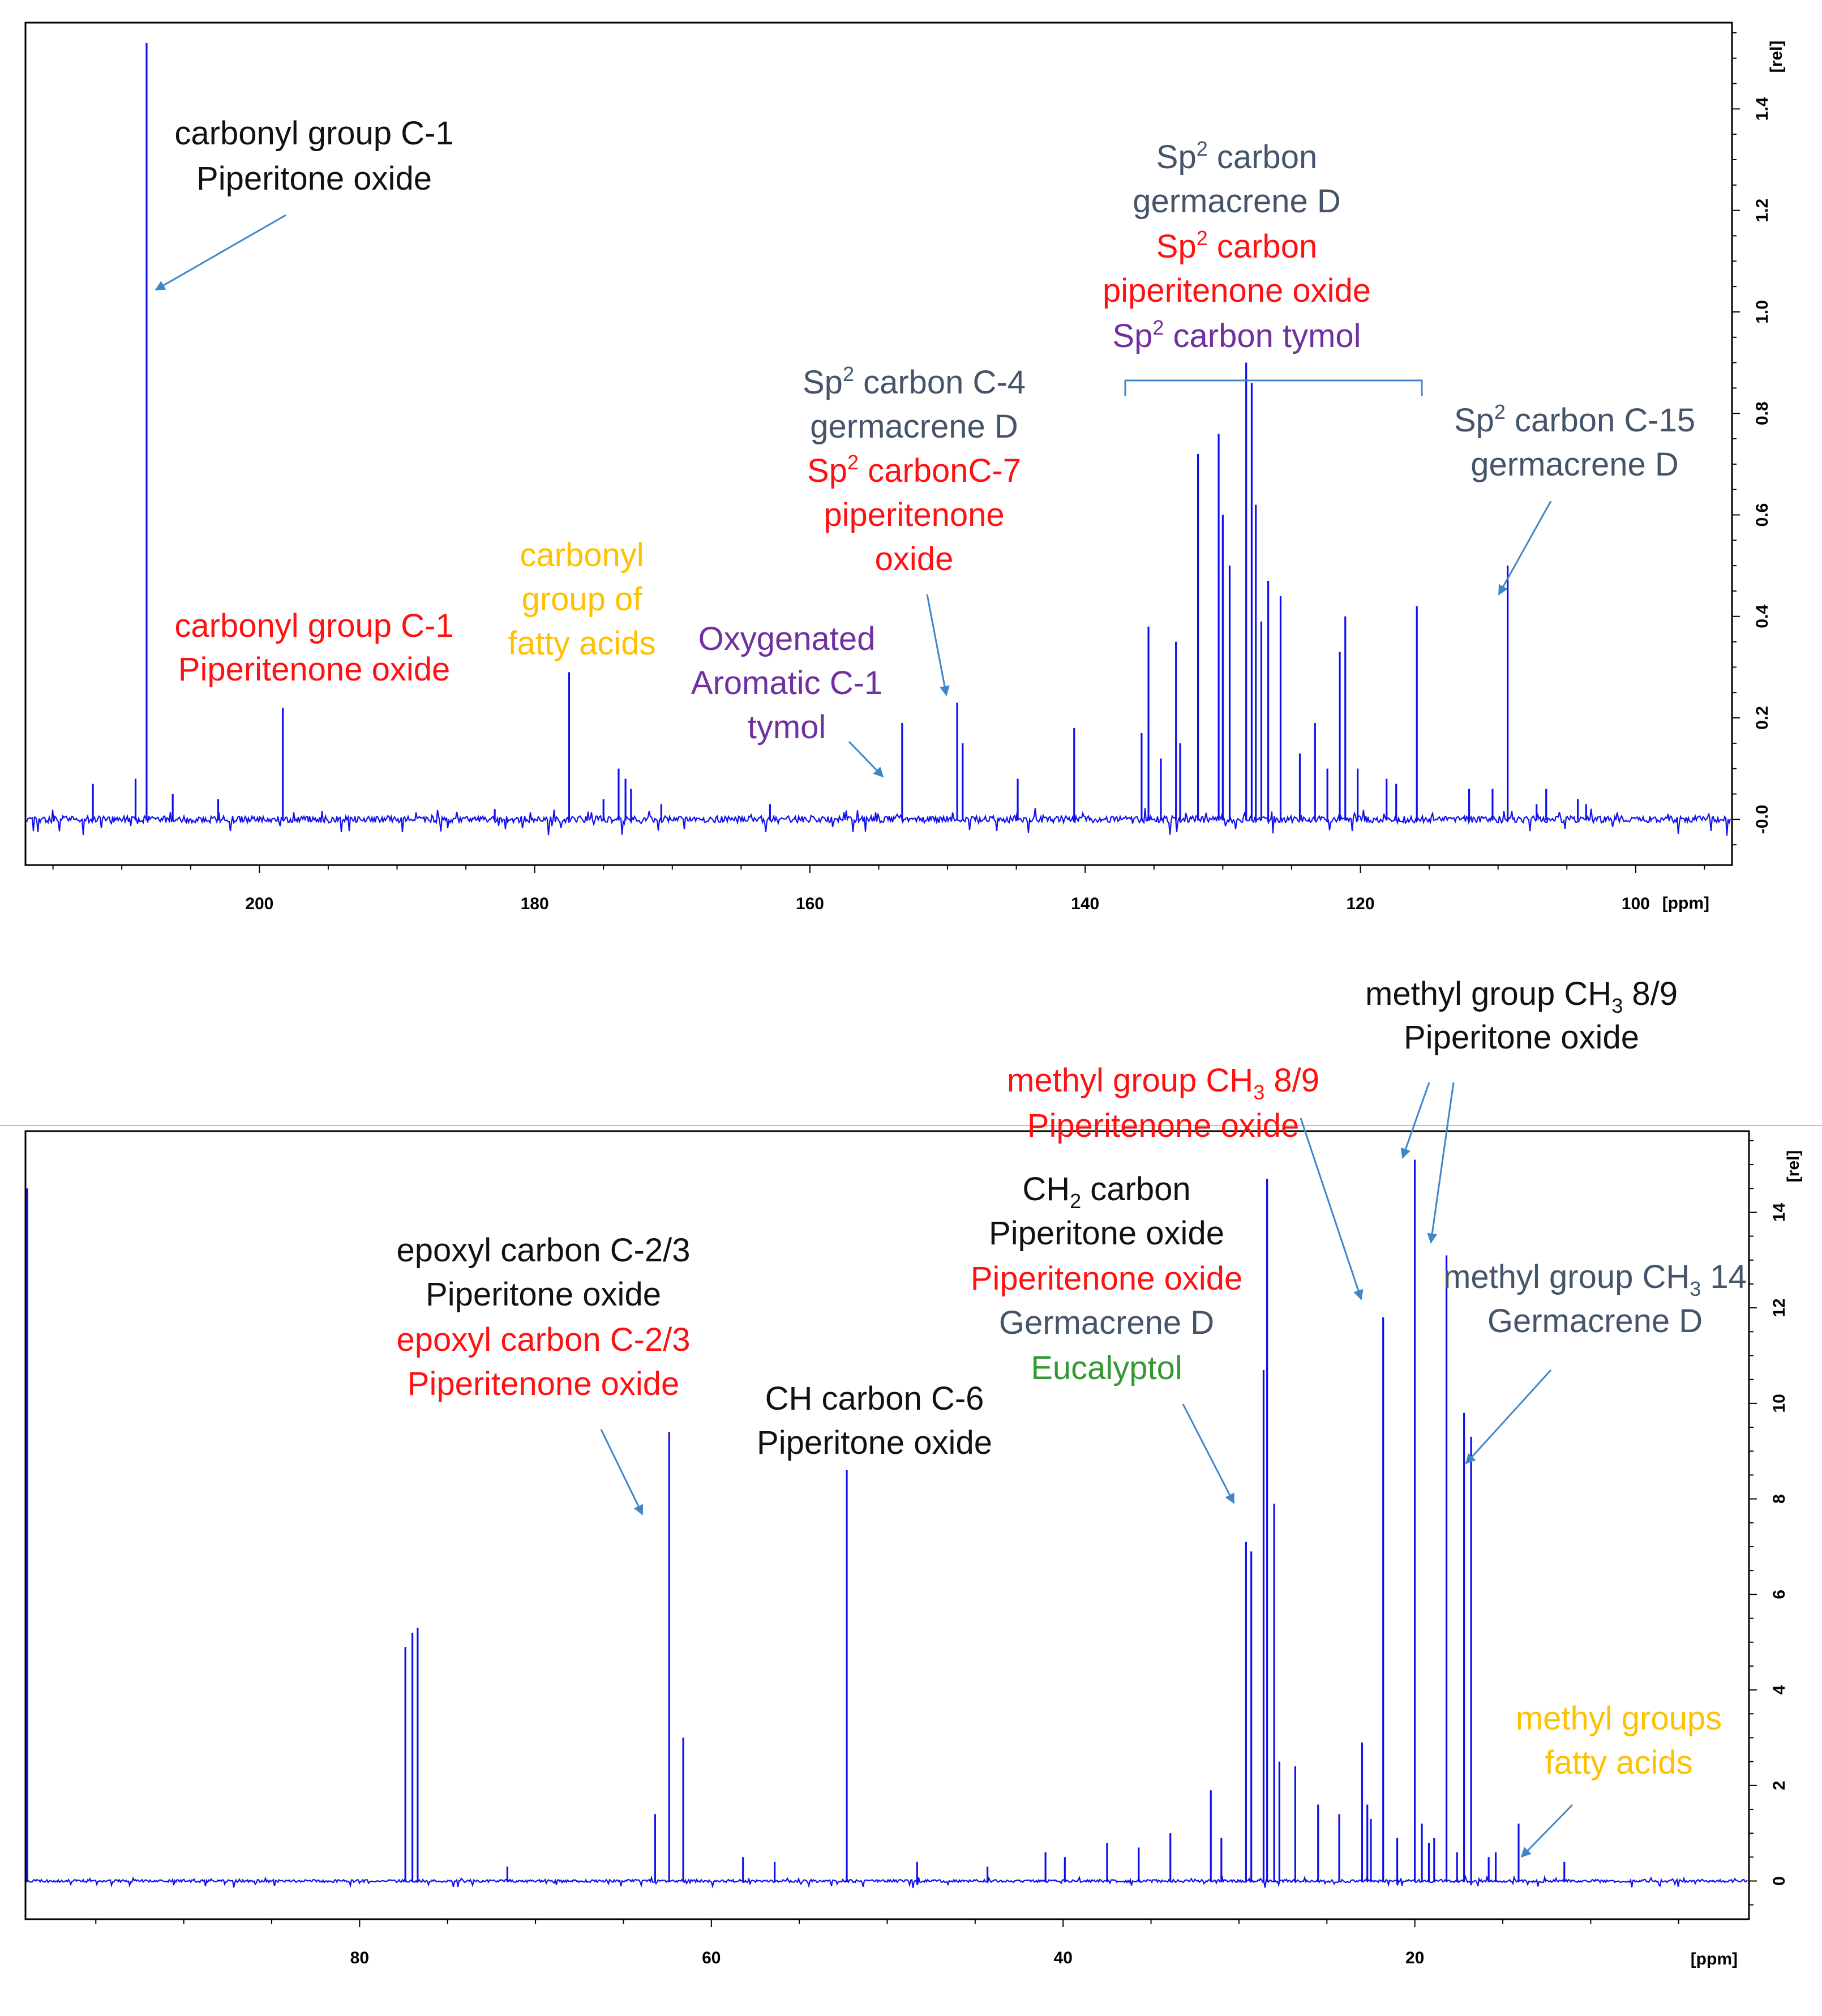  Describe the element at coordinates (1415, 1120) in the screenshot. I see `arrow-methyl-piperitone-a` at that location.